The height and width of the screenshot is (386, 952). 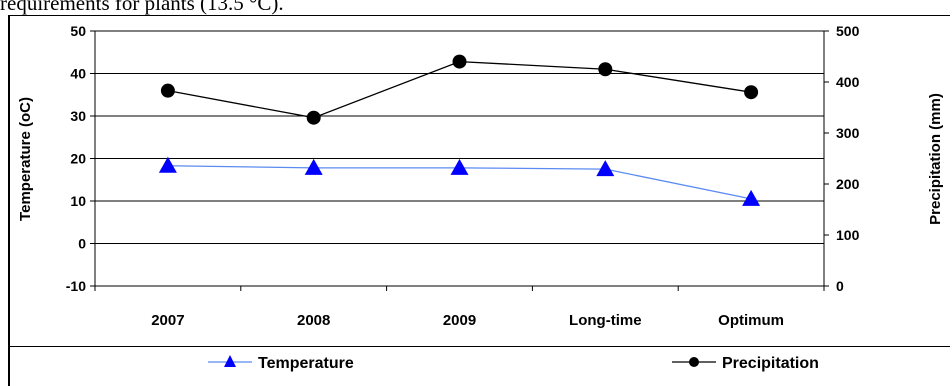 I want to click on y-tick-label: 30, so click(x=78, y=116).